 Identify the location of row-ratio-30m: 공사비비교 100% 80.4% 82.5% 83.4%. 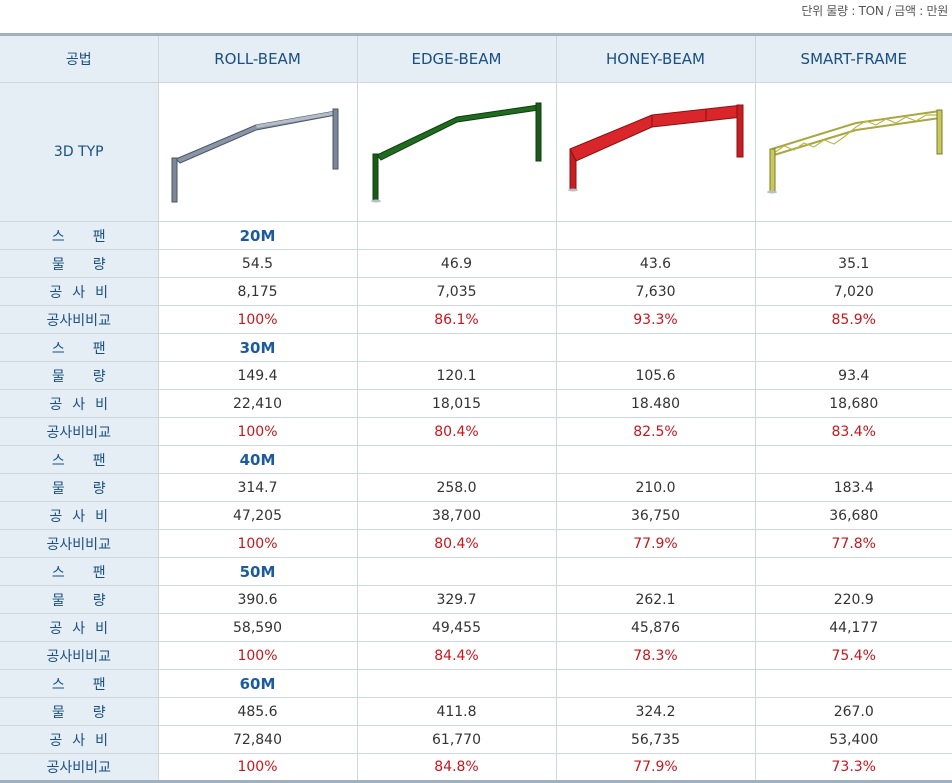
(476, 431).